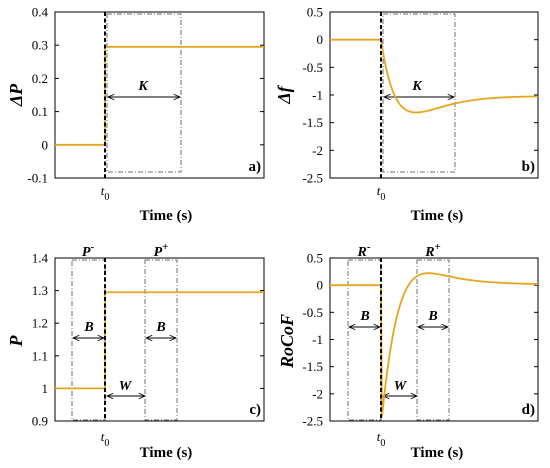  I want to click on panel-d-window-label-rminus: R-, so click(363, 250).